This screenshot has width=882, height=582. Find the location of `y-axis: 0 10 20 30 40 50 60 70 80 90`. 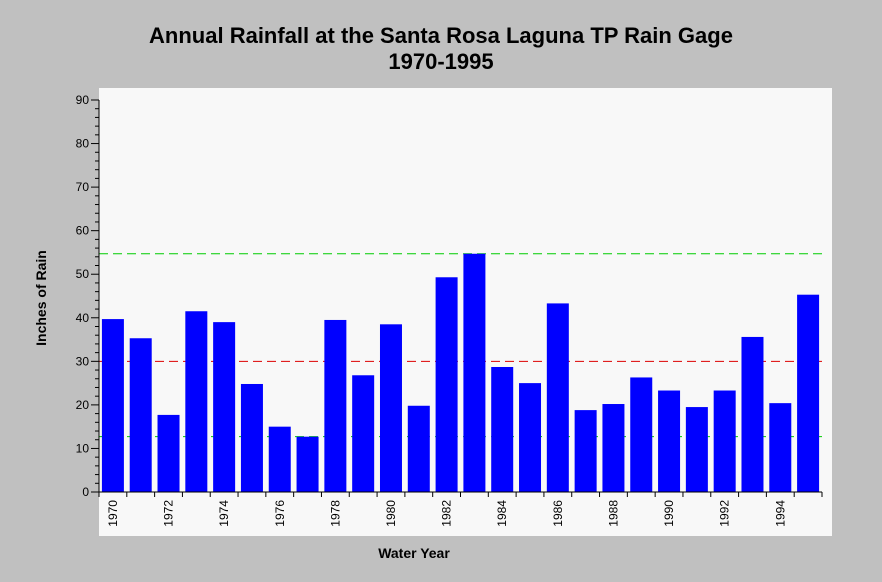

y-axis: 0 10 20 30 40 50 60 70 80 90 is located at coordinates (88, 296).